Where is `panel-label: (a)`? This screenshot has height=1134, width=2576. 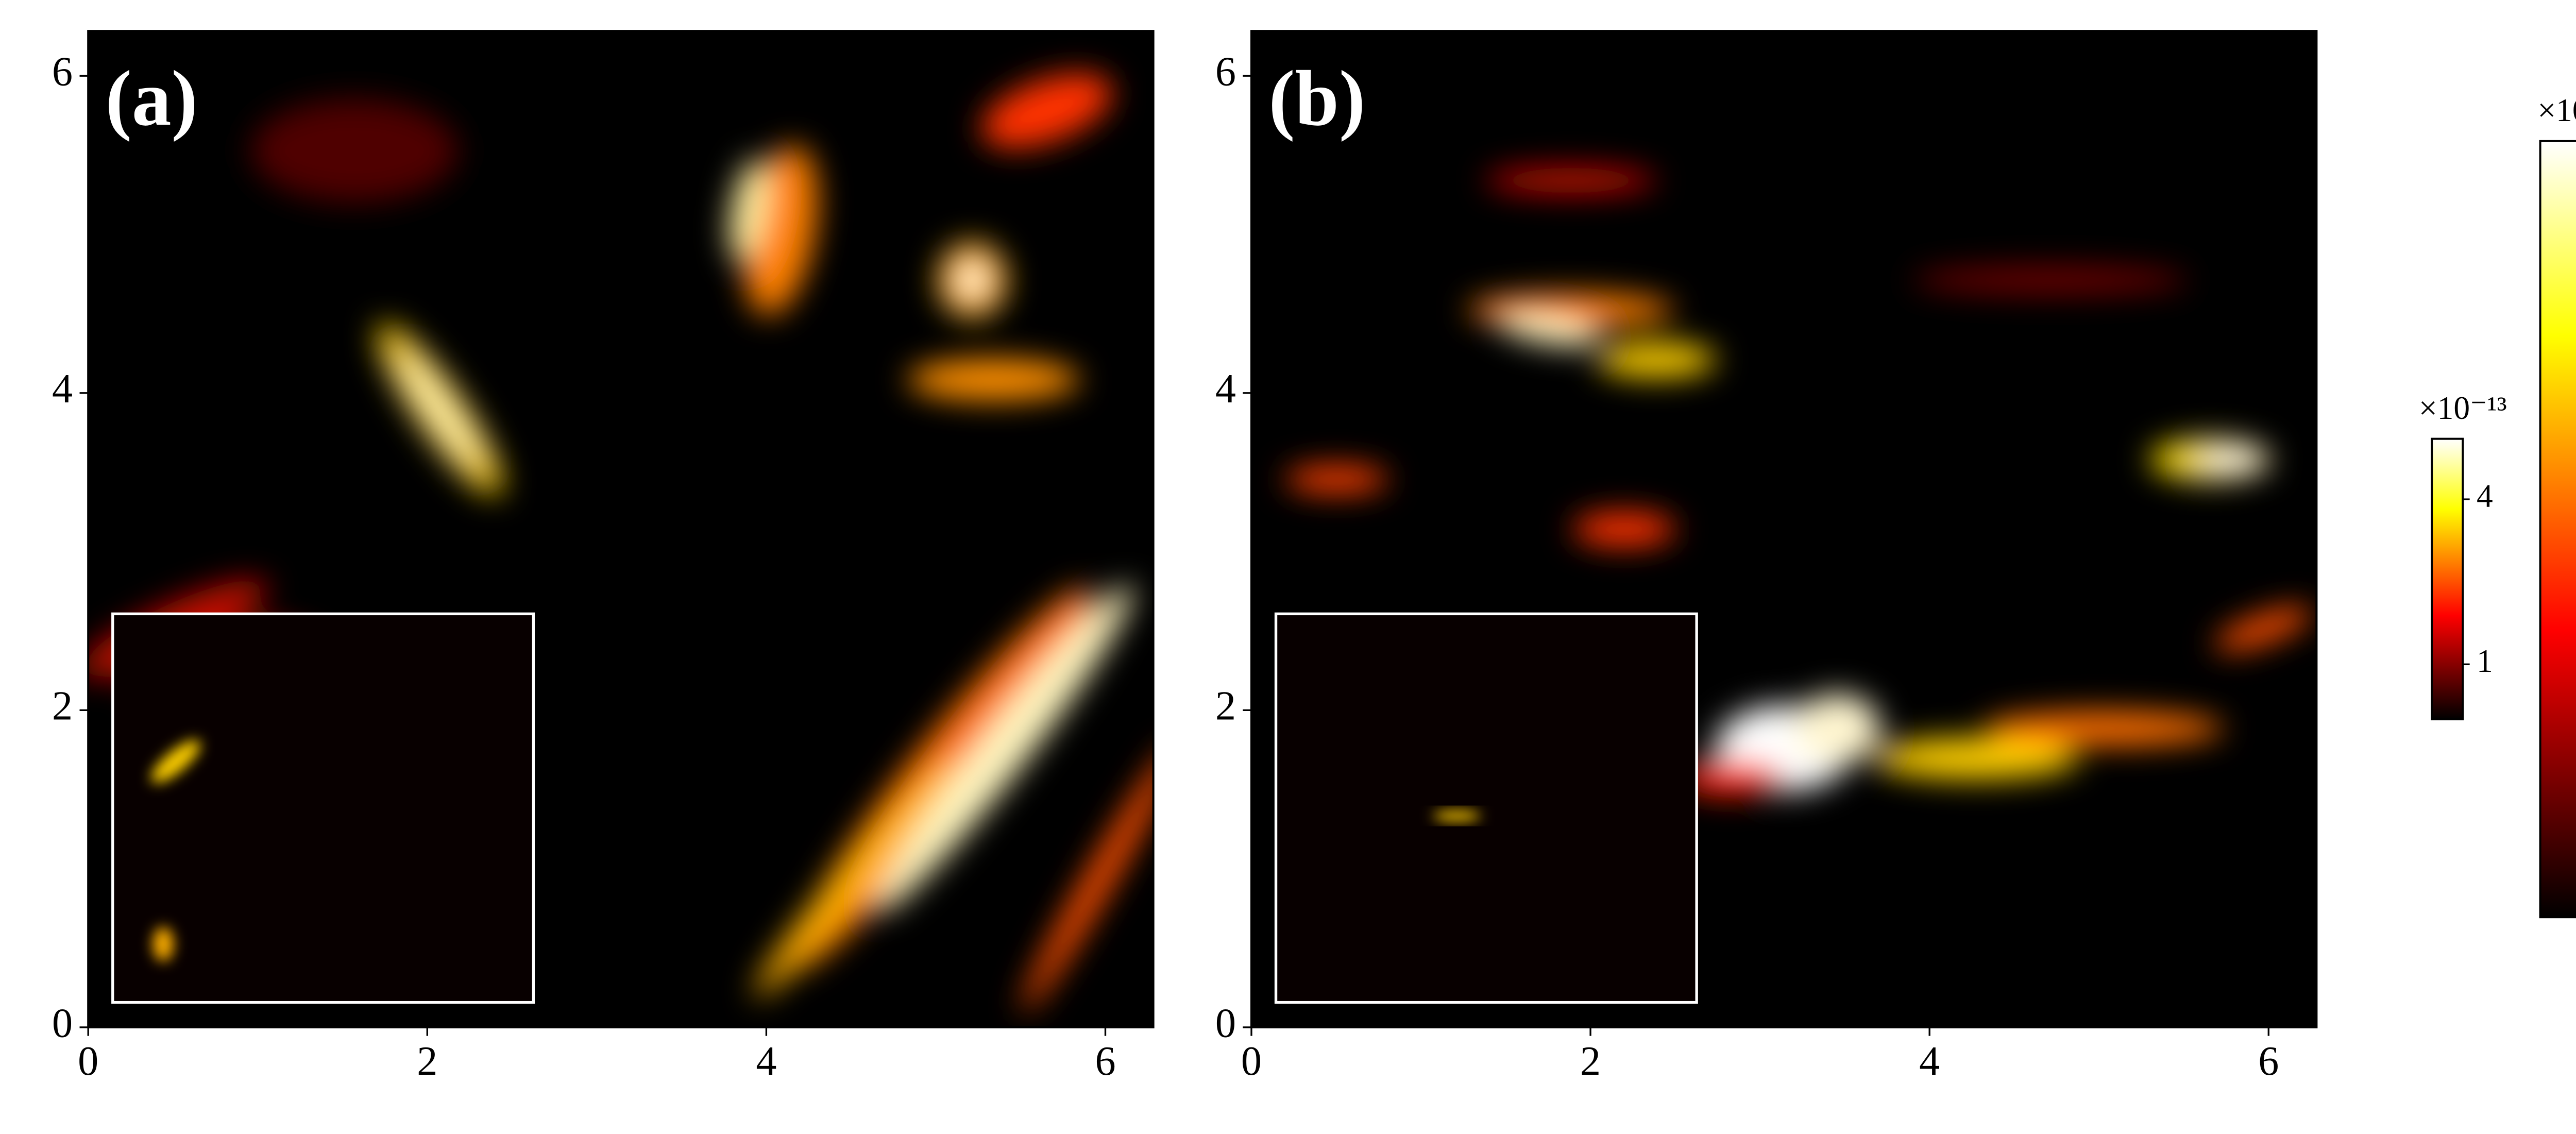 panel-label: (a) is located at coordinates (152, 98).